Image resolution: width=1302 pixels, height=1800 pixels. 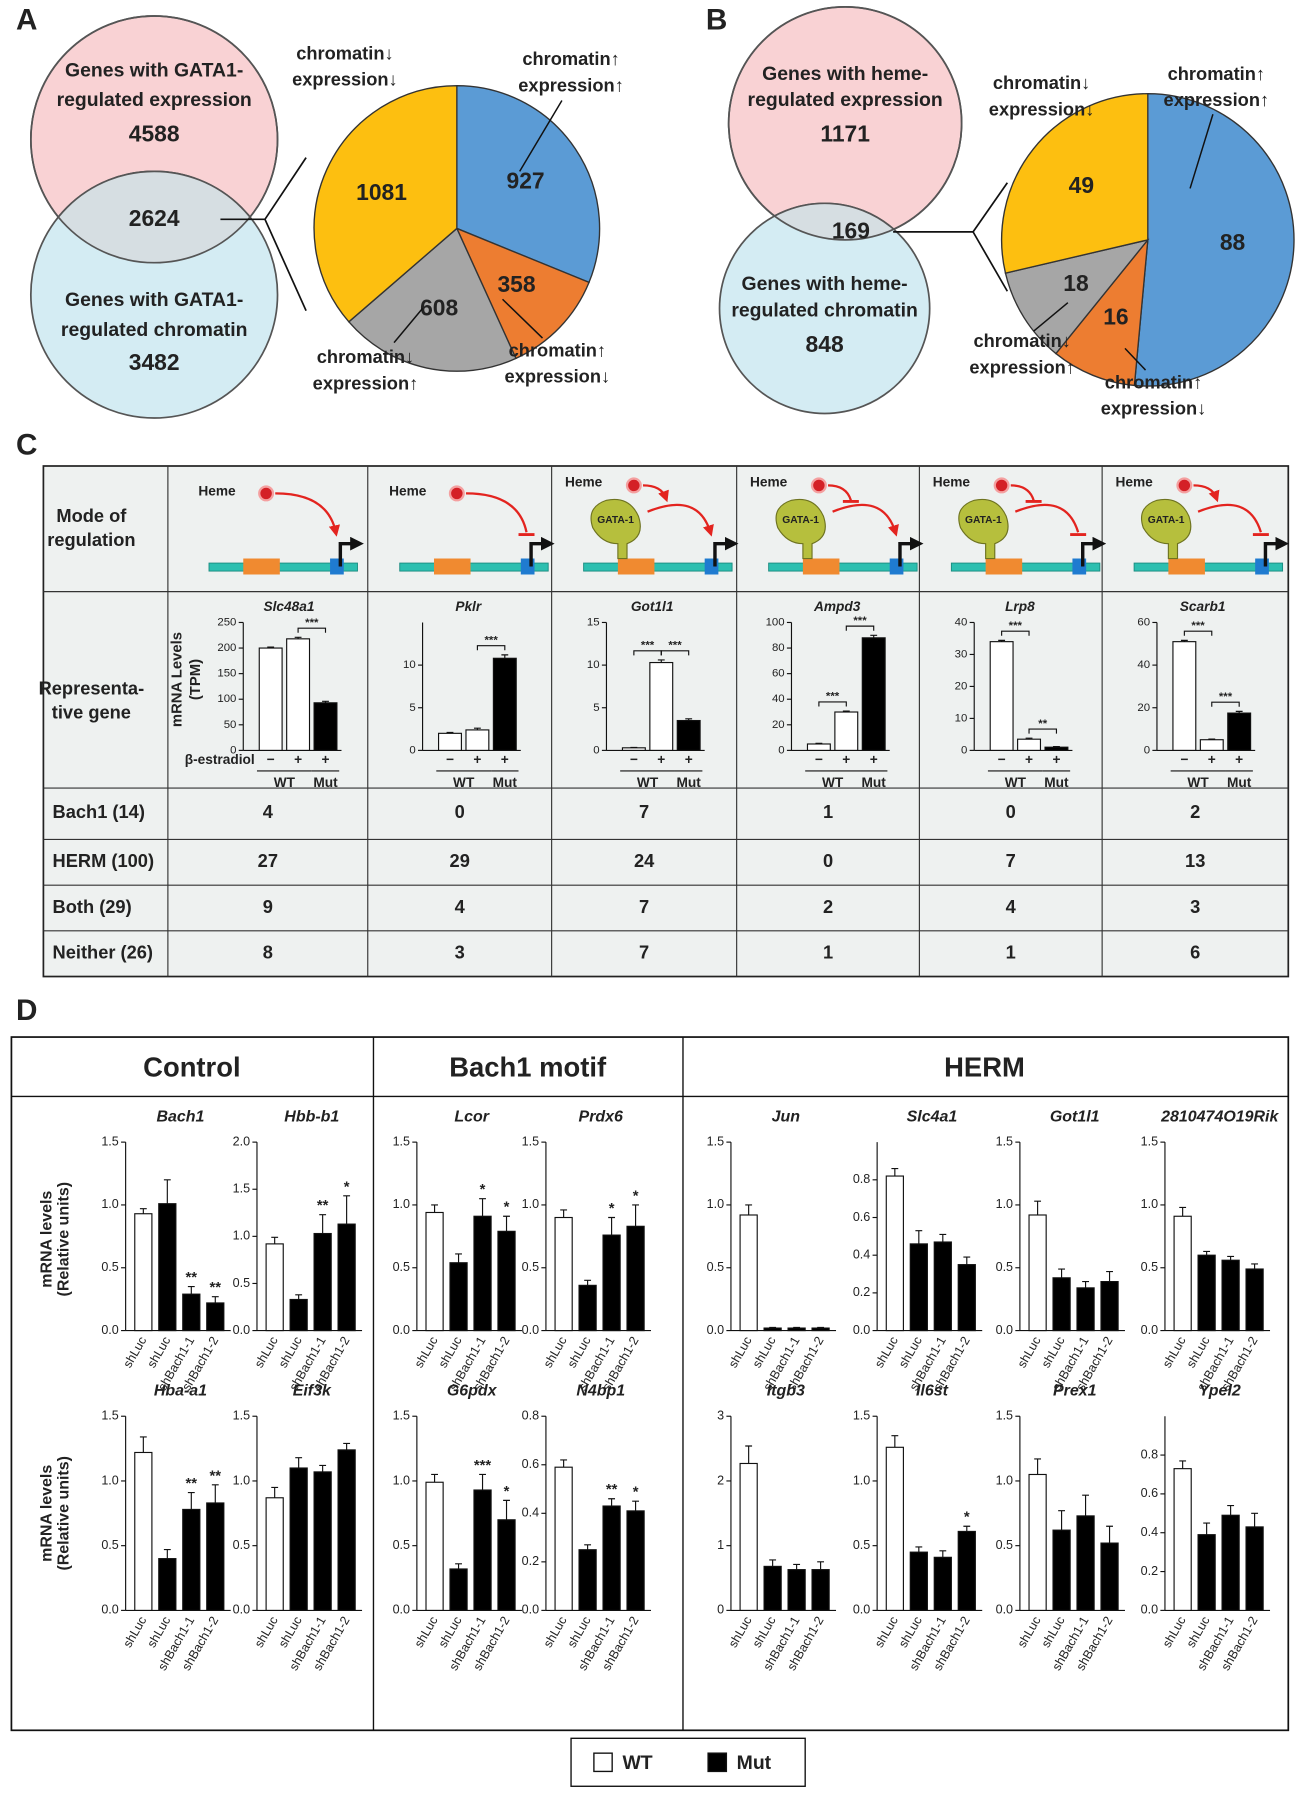 I want to click on row-head: tive gene, so click(x=91, y=712).